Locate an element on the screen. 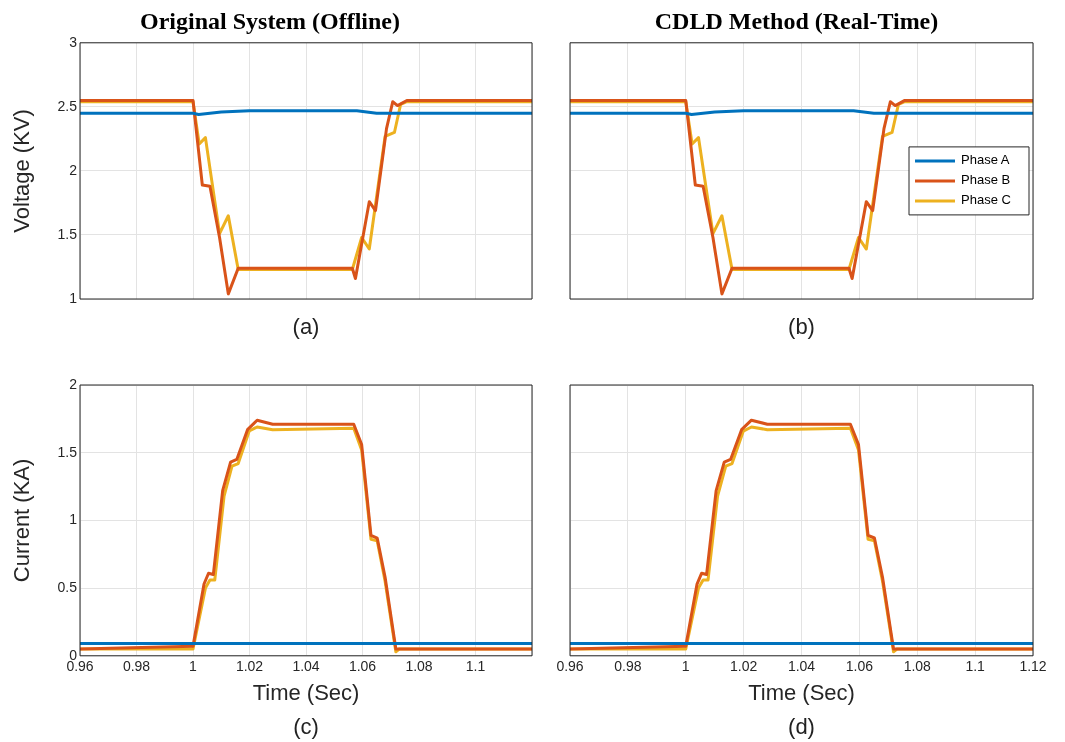 The width and height of the screenshot is (1065, 742). y-axis-title: Voltage (KV) is located at coordinates (22, 171).